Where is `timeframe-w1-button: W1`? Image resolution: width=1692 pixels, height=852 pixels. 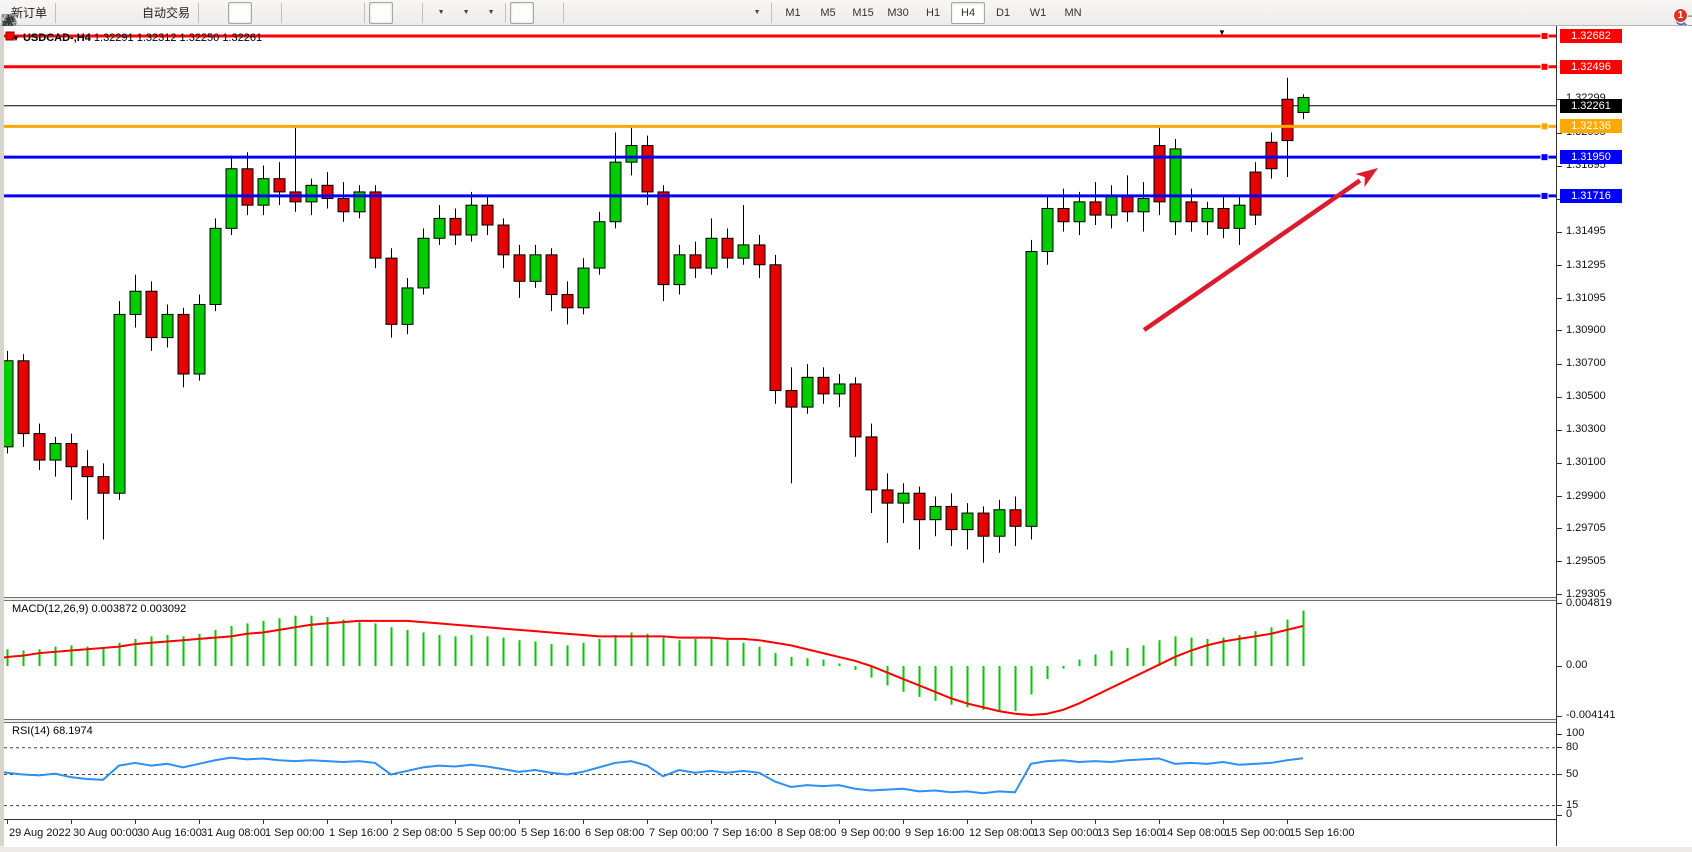
timeframe-w1-button: W1 is located at coordinates (1038, 12).